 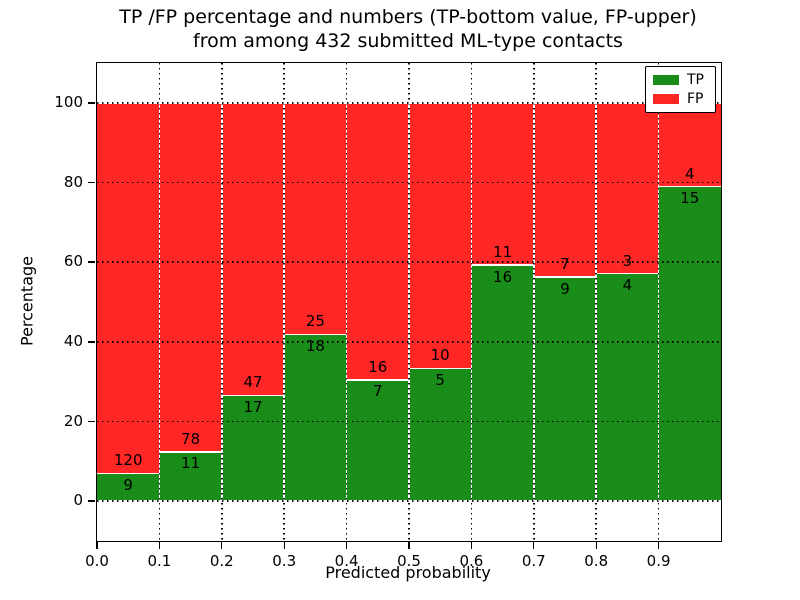 I want to click on tp-count-label: 5, so click(x=440, y=379).